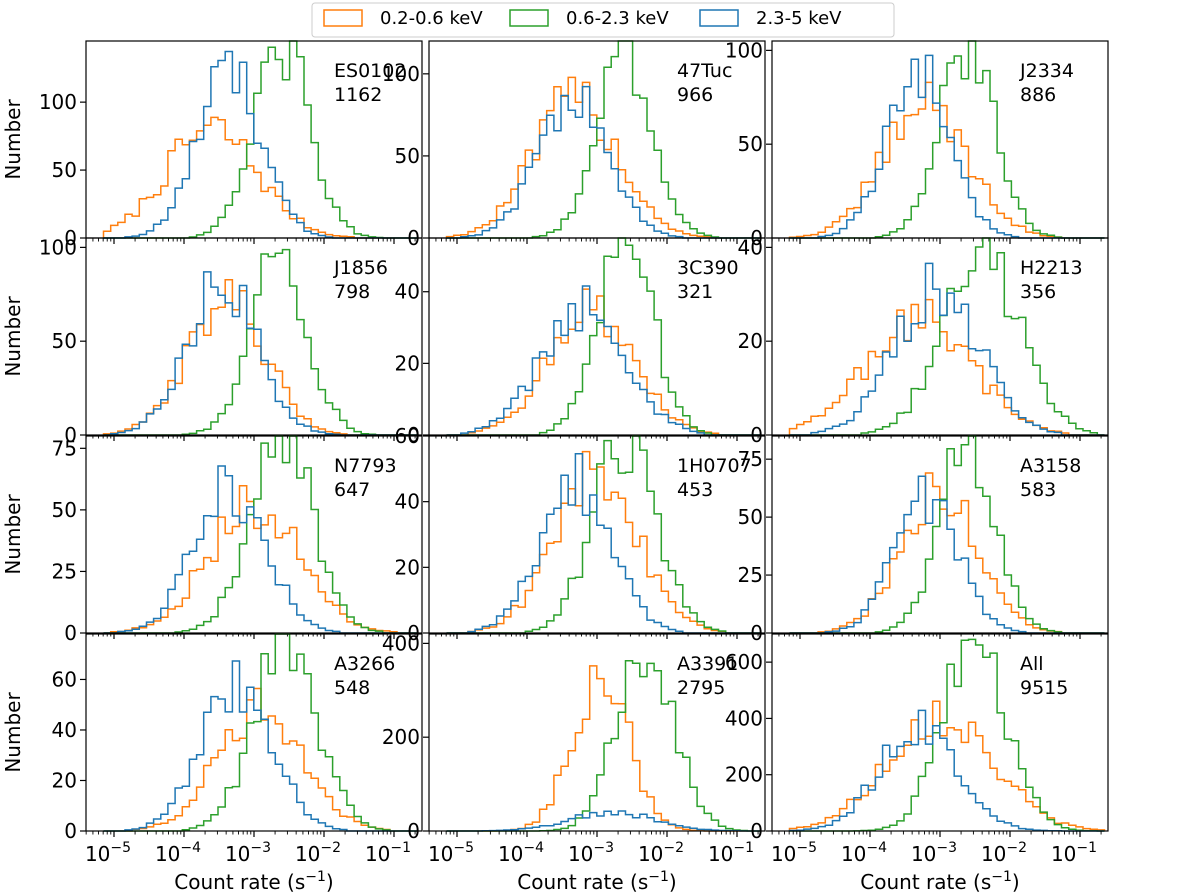 Image resolution: width=1200 pixels, height=896 pixels. What do you see at coordinates (1038, 292) in the screenshot?
I see `panel-count: 356` at bounding box center [1038, 292].